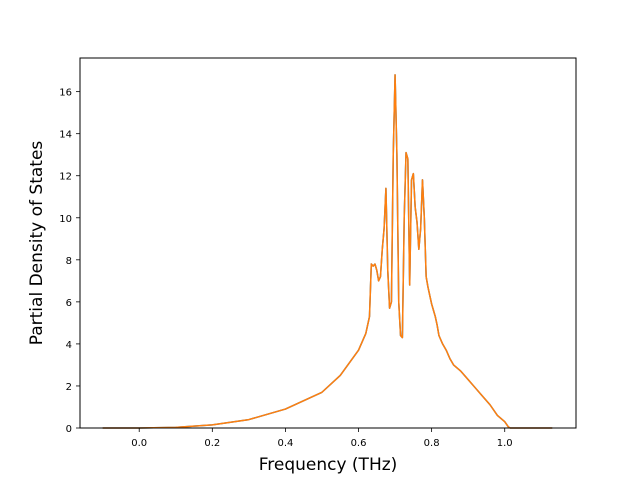  What do you see at coordinates (69, 429) in the screenshot?
I see `y-tick-label: 0` at bounding box center [69, 429].